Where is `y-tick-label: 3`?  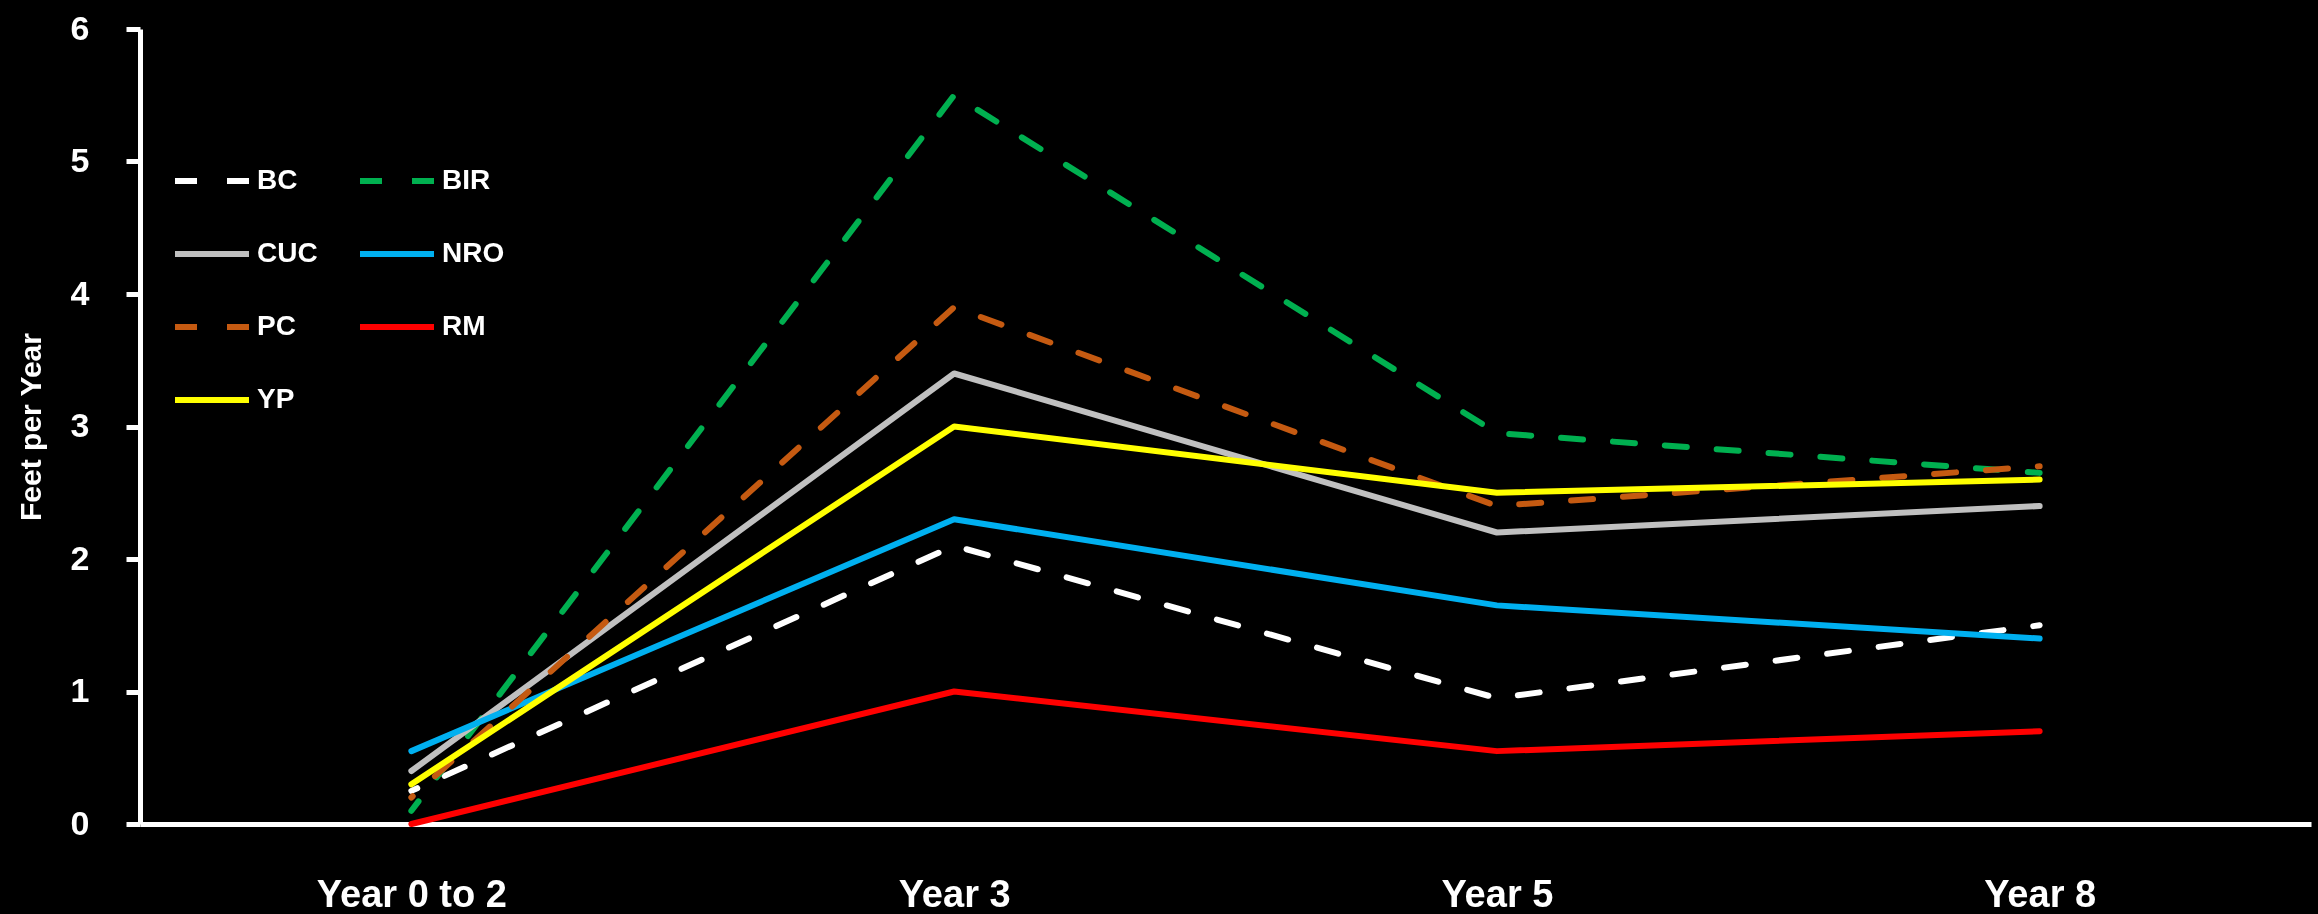 y-tick-label: 3 is located at coordinates (80, 425).